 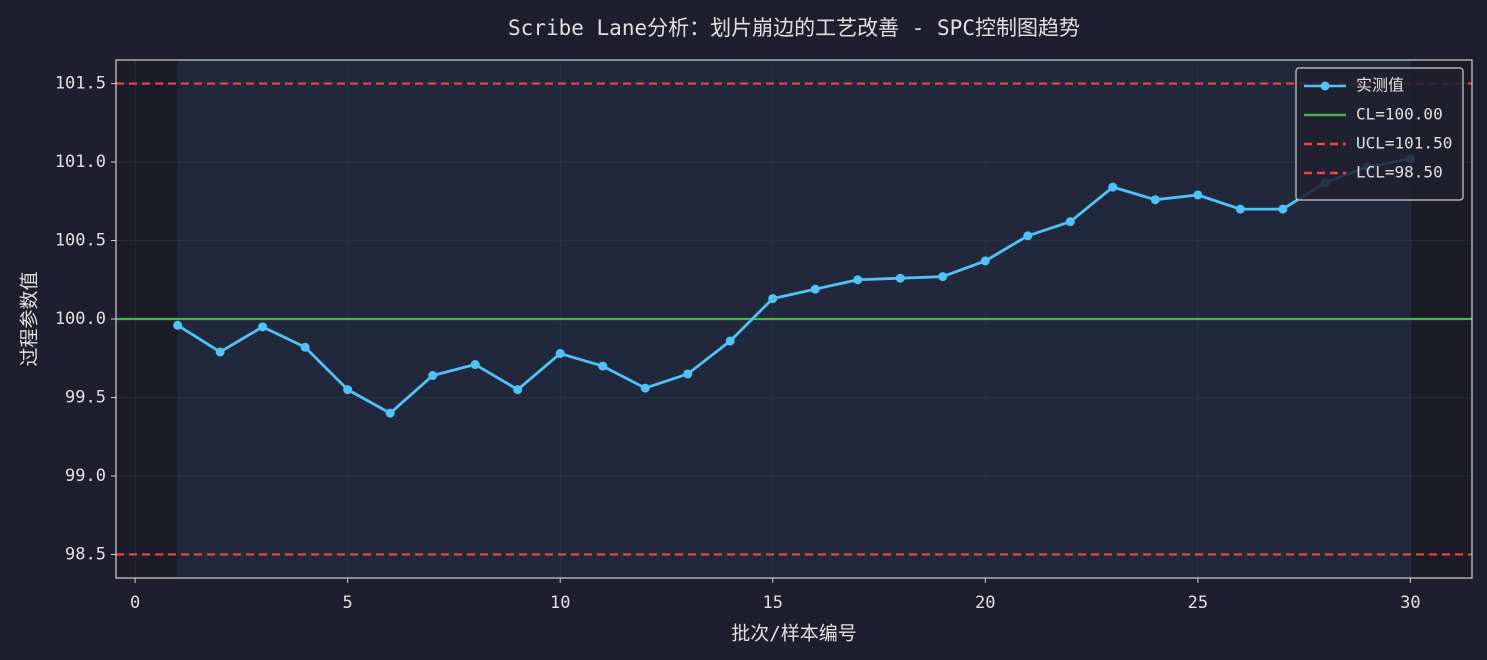 I want to click on x-tick-label: 10, so click(x=560, y=603).